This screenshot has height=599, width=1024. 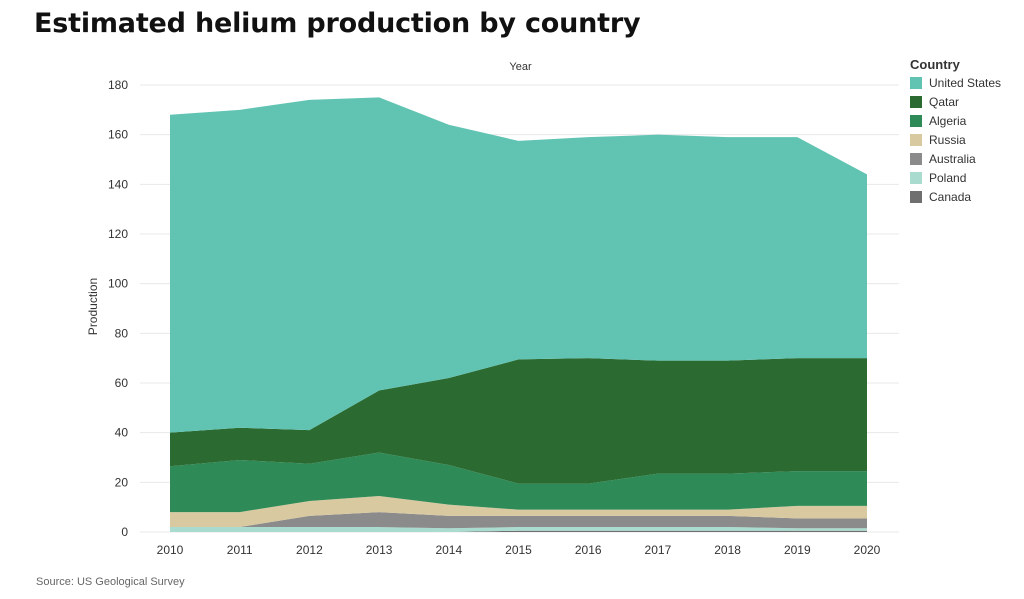 I want to click on legend-swatch-algeria, so click(x=916, y=121).